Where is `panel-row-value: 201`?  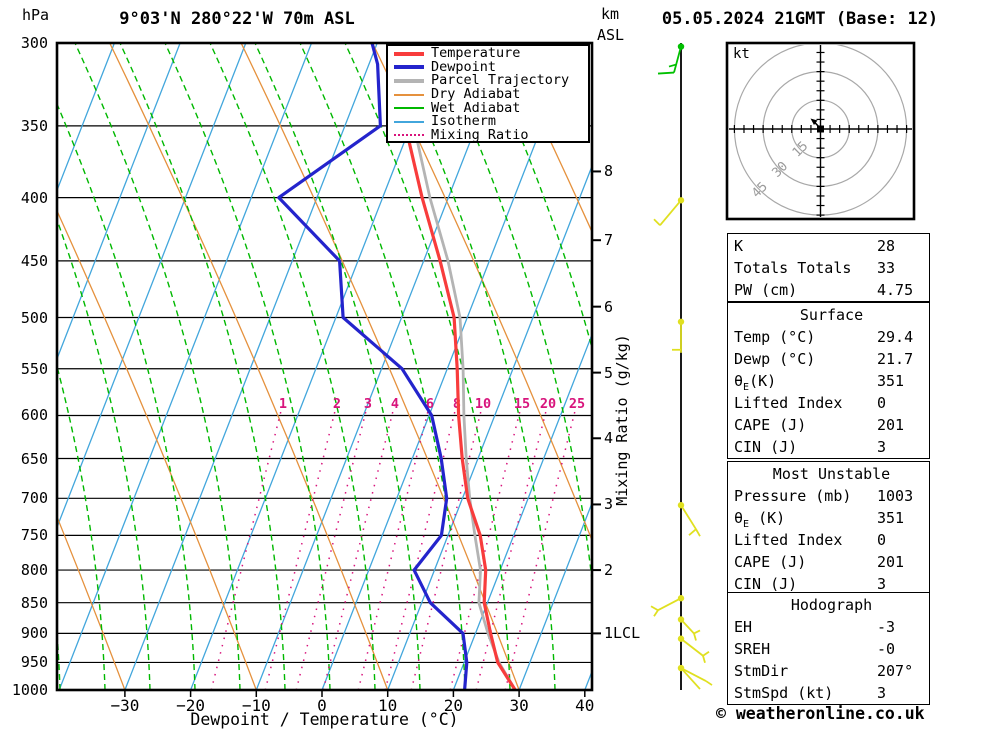 panel-row-value: 201 is located at coordinates (891, 562).